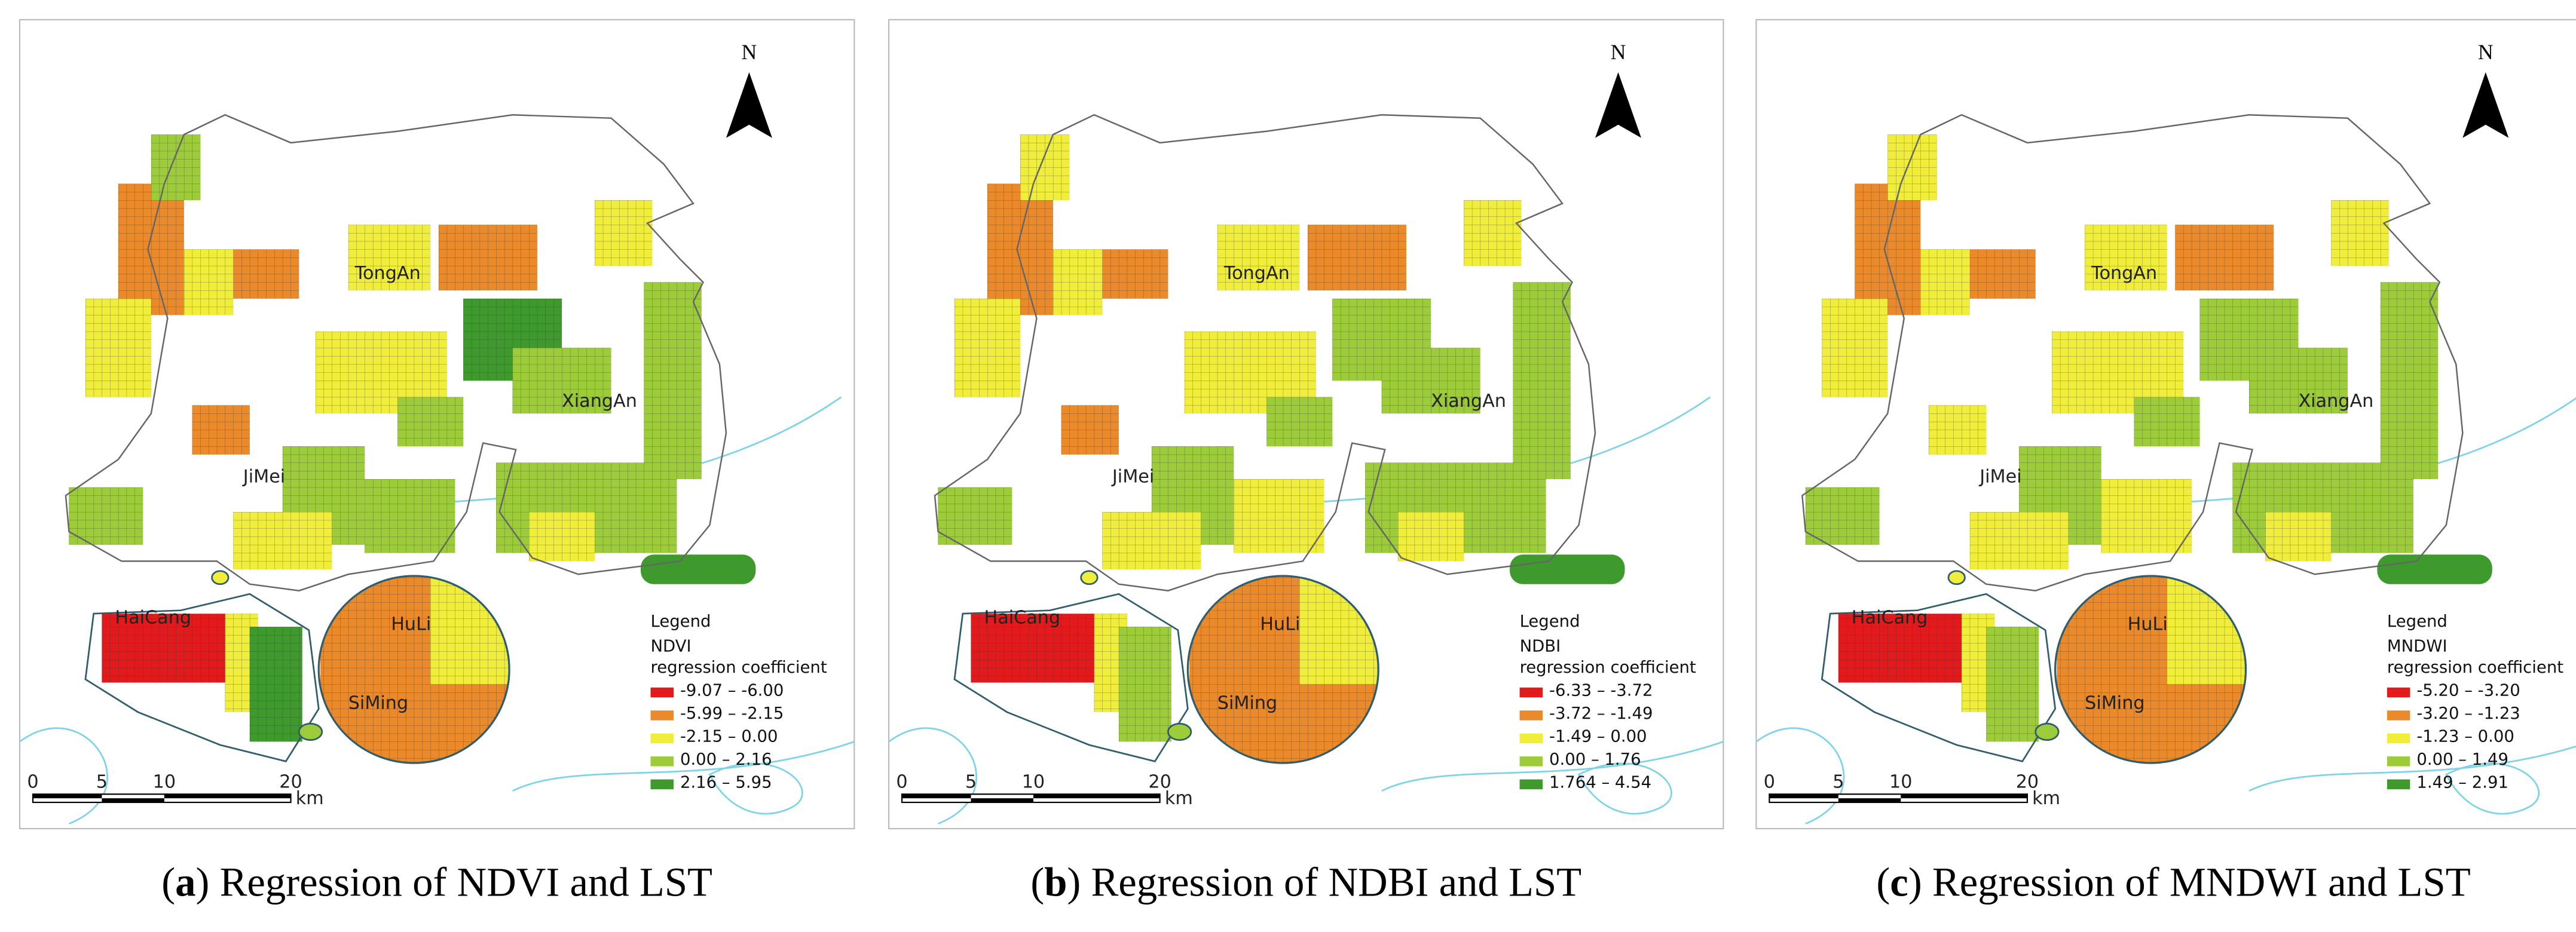 This screenshot has width=2576, height=932. What do you see at coordinates (729, 737) in the screenshot?
I see `legend-label: -2.15 – 0.00` at bounding box center [729, 737].